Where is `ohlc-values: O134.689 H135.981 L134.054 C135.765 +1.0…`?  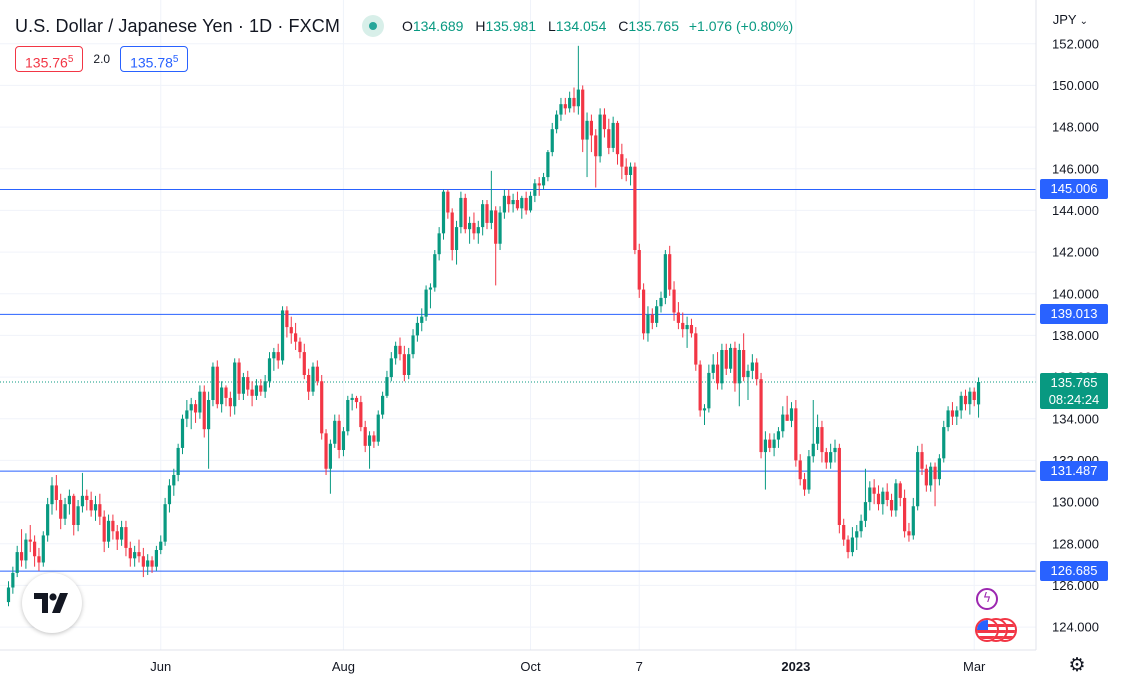
ohlc-values: O134.689 H135.981 L134.054 C135.765 +1.0… is located at coordinates (597, 26).